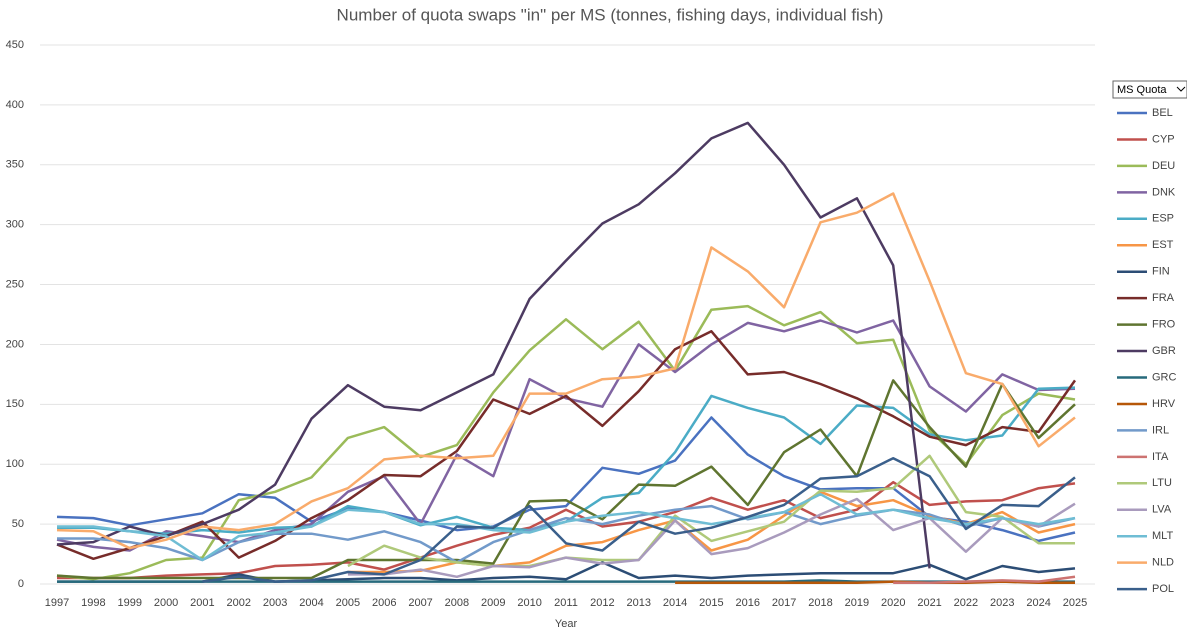 This screenshot has width=1187, height=639. Describe the element at coordinates (15, 464) in the screenshot. I see `y-tick-label: 100` at that location.